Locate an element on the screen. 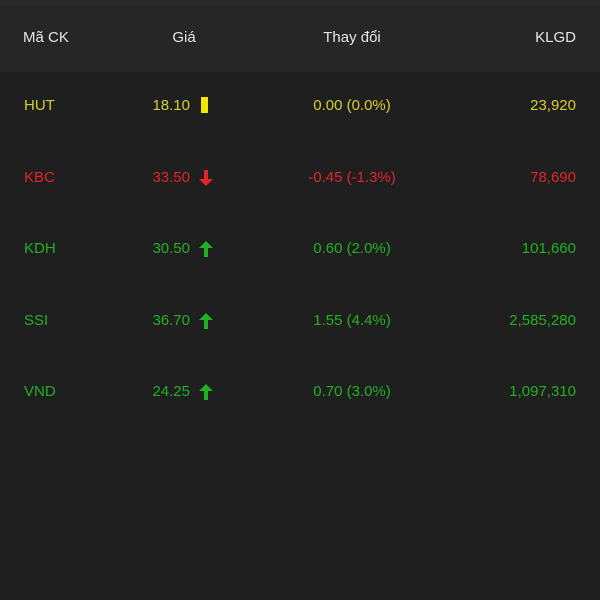 This screenshot has width=600, height=600. stock-price: 30.50 is located at coordinates (171, 248).